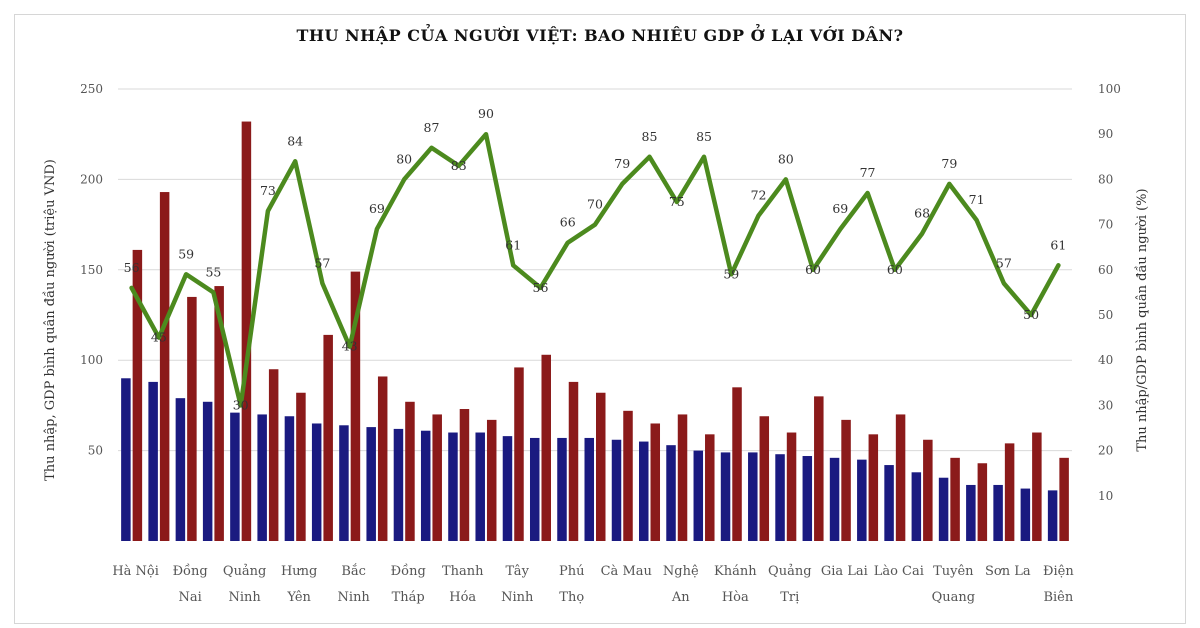 The image size is (1200, 628). Describe the element at coordinates (353, 571) in the screenshot. I see `category-label: Bắc` at that location.